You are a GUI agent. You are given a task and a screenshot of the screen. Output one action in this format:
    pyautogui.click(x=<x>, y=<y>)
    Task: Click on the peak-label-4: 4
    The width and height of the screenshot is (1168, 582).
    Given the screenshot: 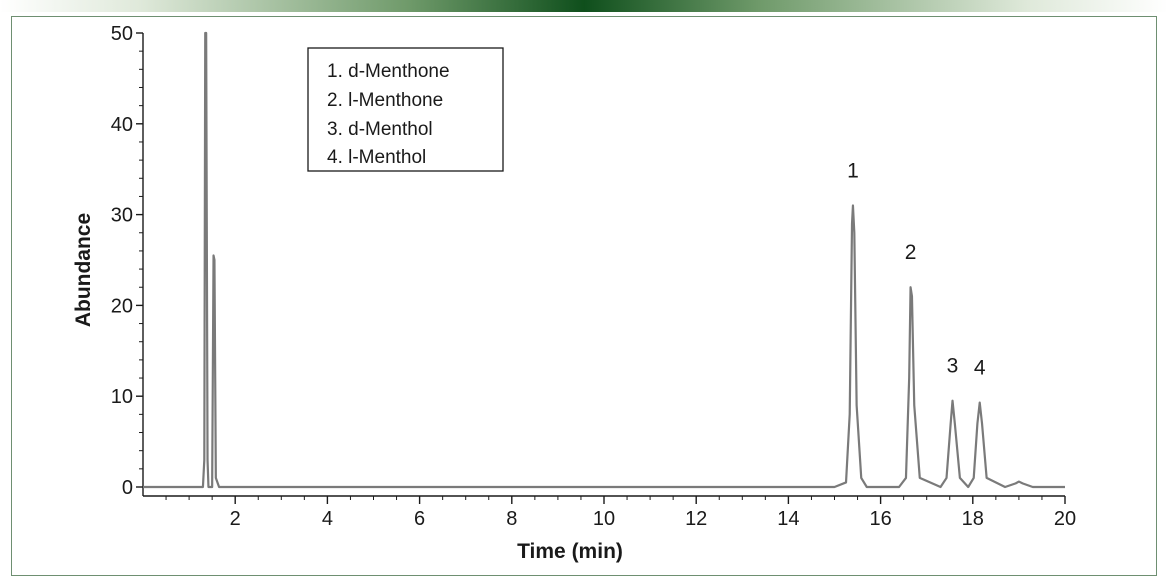 What is the action you would take?
    pyautogui.click(x=980, y=368)
    